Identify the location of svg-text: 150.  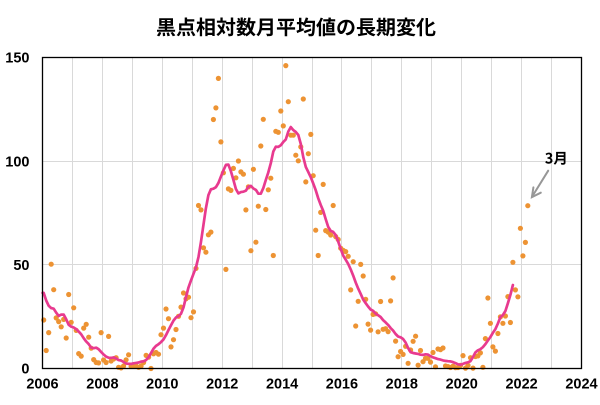
(17, 59).